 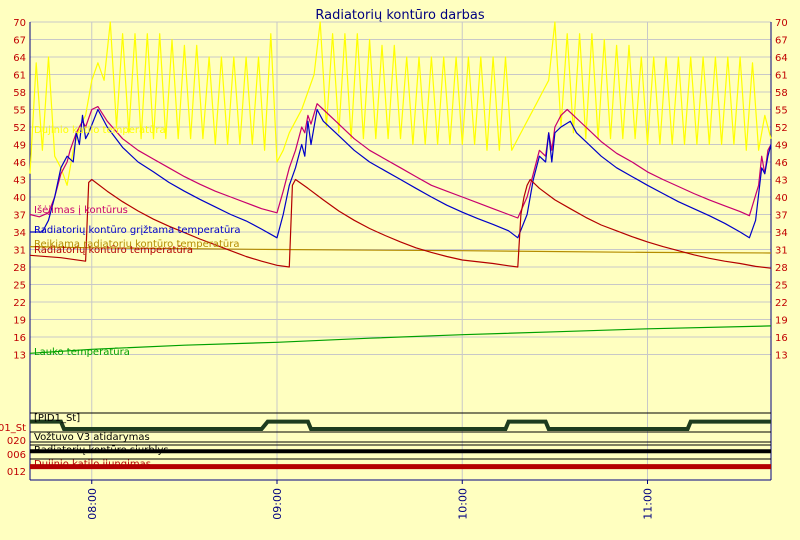 I want to click on y-tick-label-right: 55, so click(x=781, y=111).